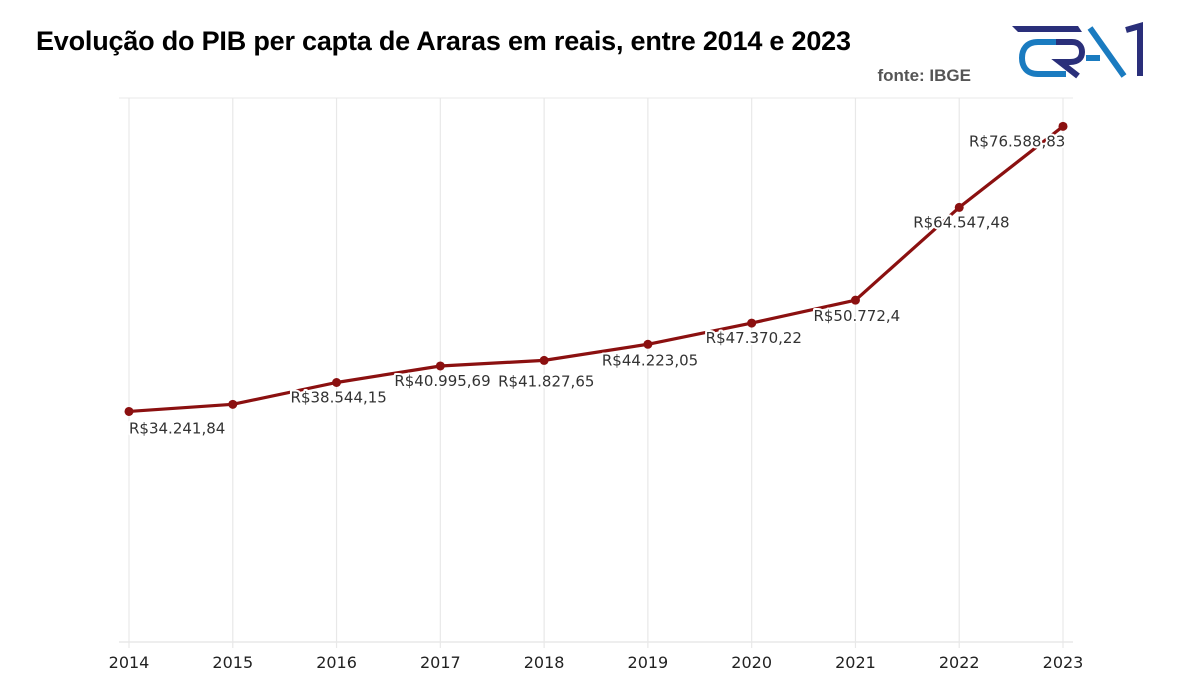  What do you see at coordinates (650, 360) in the screenshot?
I see `data-label-2019: R$44.223,05` at bounding box center [650, 360].